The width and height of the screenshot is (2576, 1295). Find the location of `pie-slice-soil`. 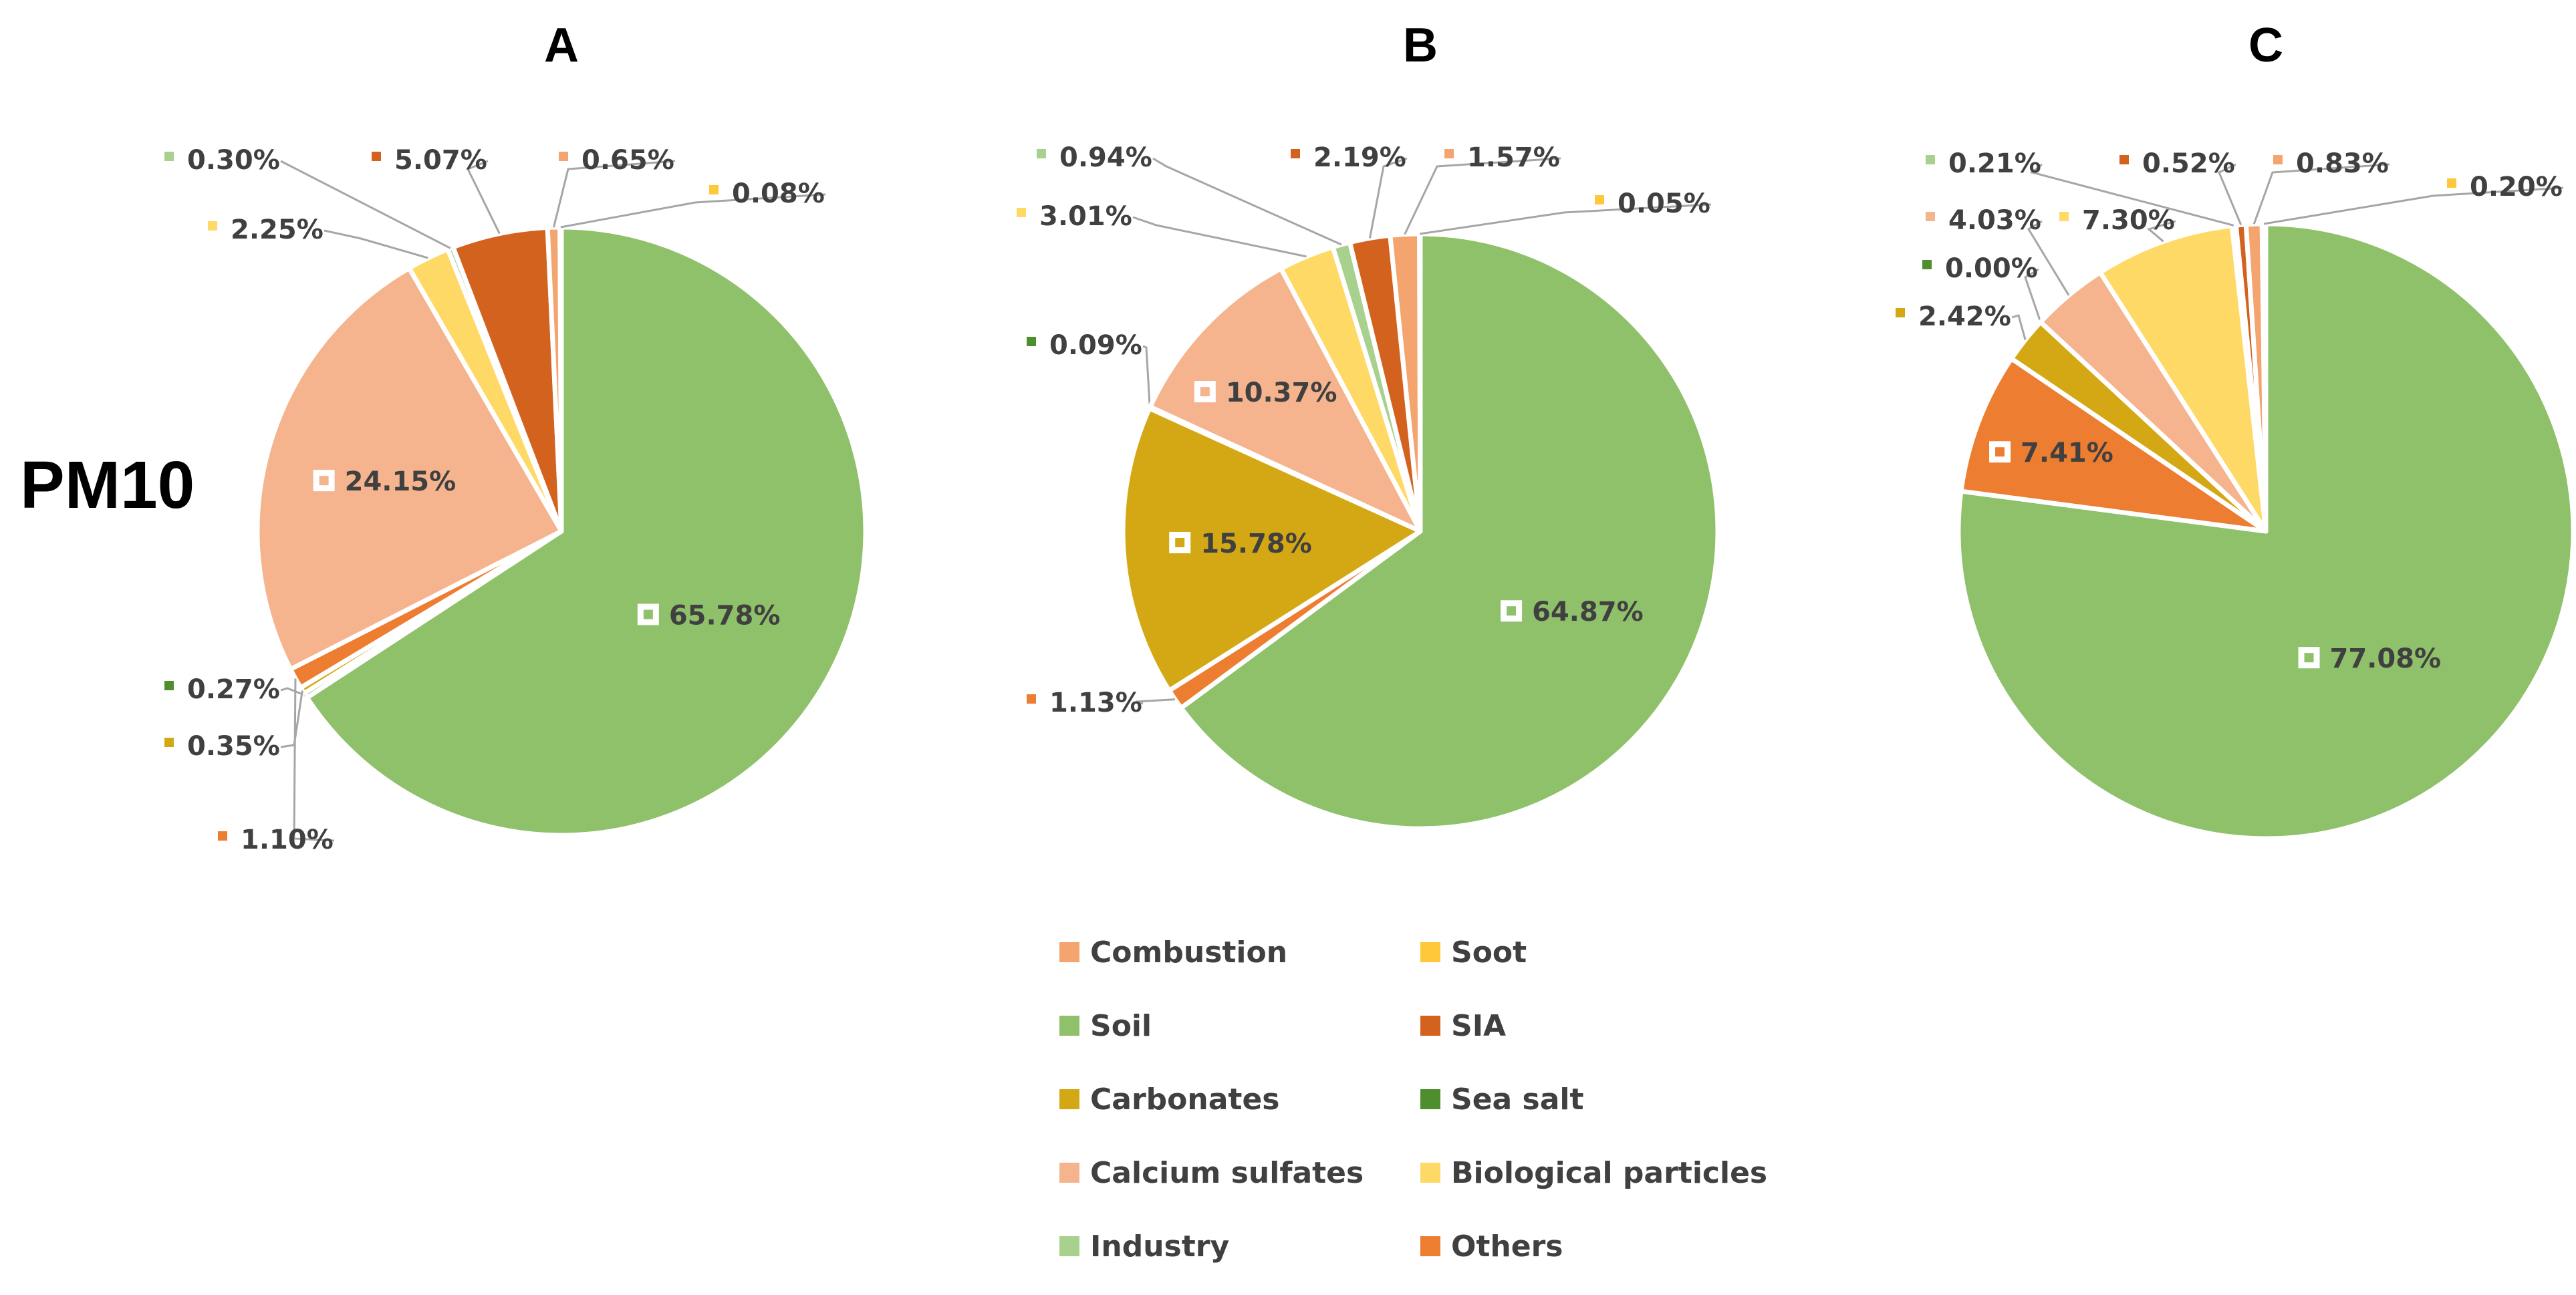

pie-slice-soil is located at coordinates (586, 531).